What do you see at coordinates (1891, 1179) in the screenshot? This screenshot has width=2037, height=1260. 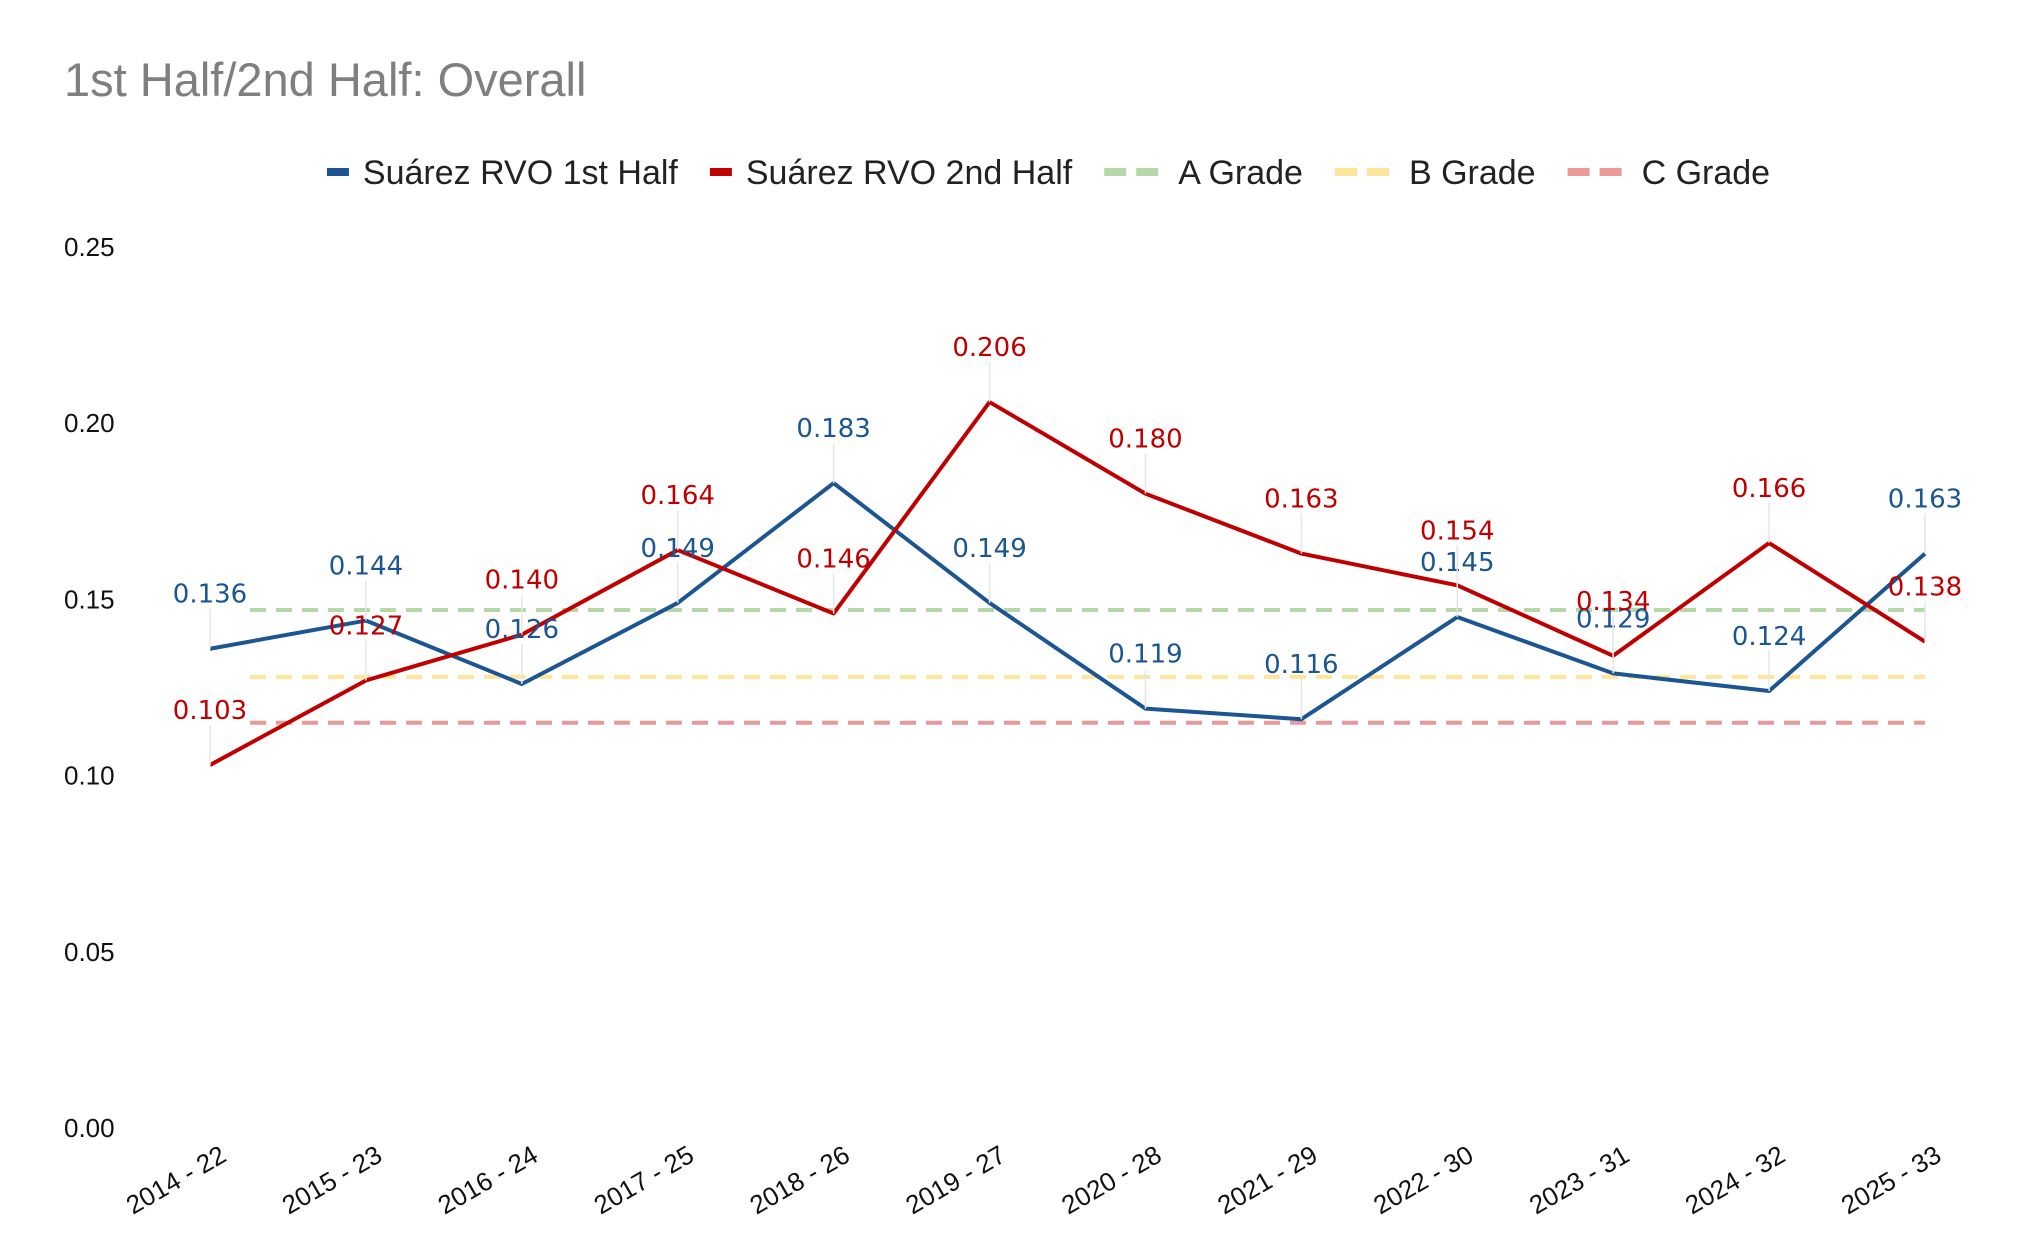 I see `x-tick-label: 2025 - 33` at bounding box center [1891, 1179].